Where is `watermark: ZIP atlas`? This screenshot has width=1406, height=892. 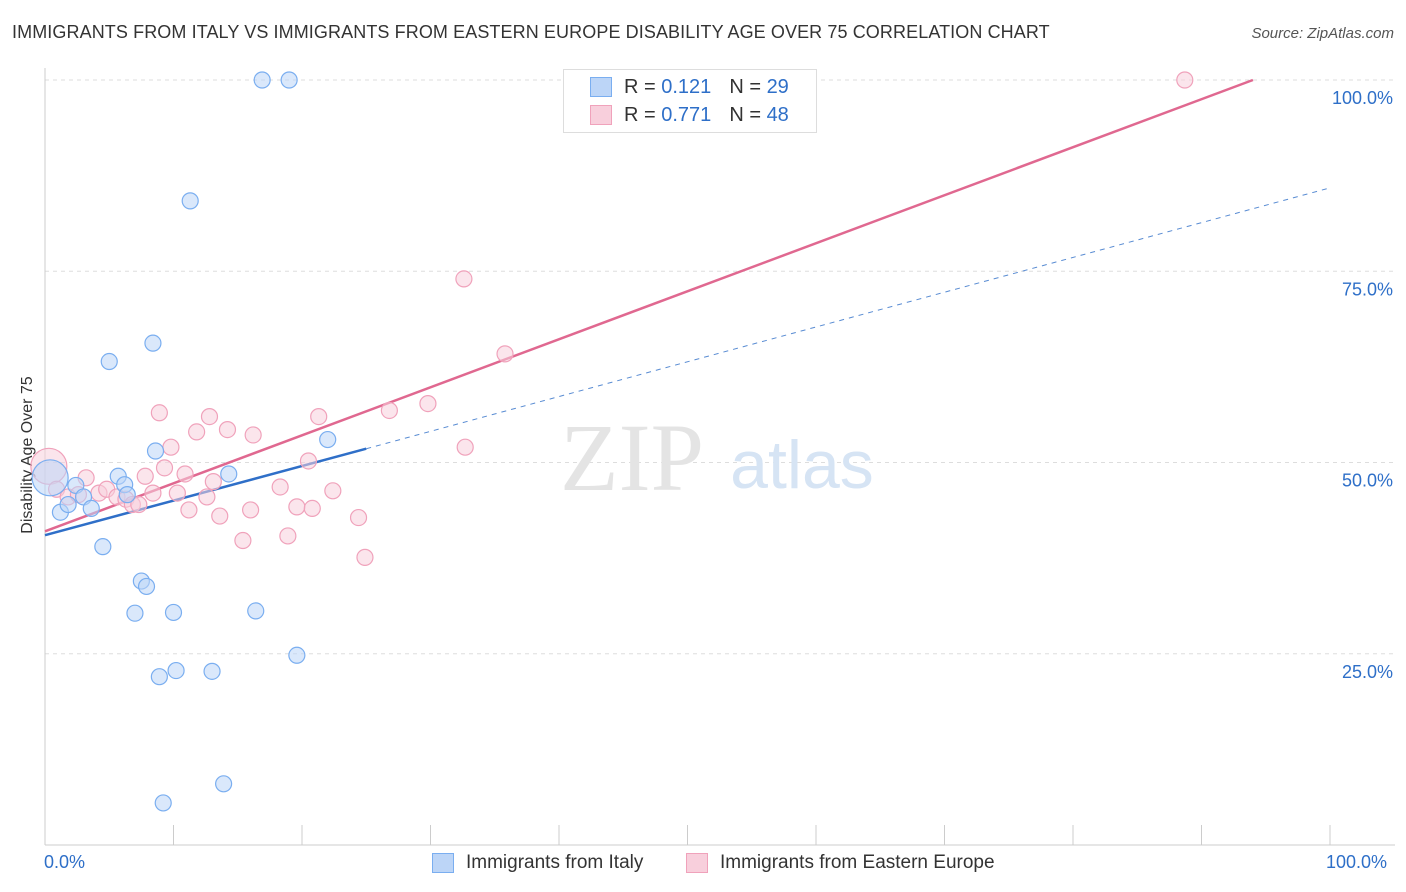 watermark: ZIP atlas is located at coordinates (717, 457).